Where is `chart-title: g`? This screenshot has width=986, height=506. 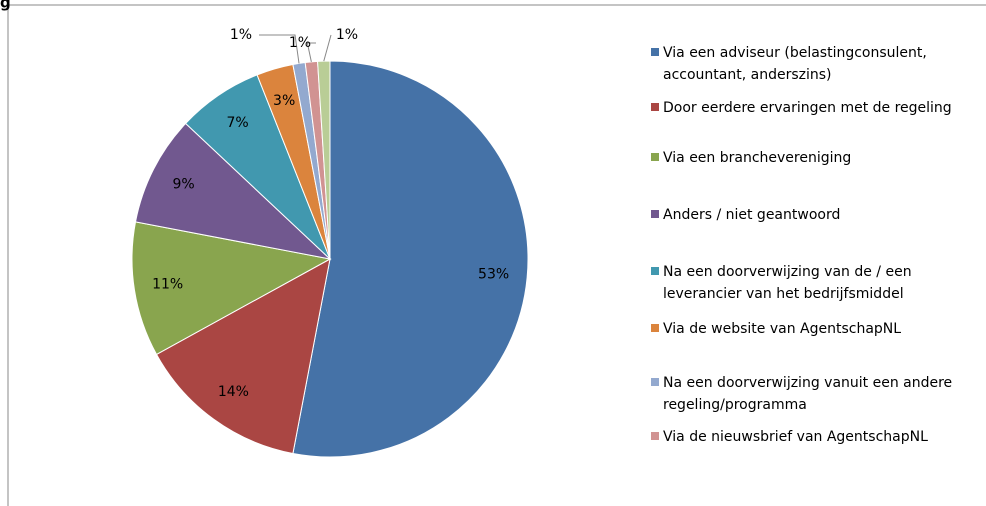
chart-title: g is located at coordinates (5, 6).